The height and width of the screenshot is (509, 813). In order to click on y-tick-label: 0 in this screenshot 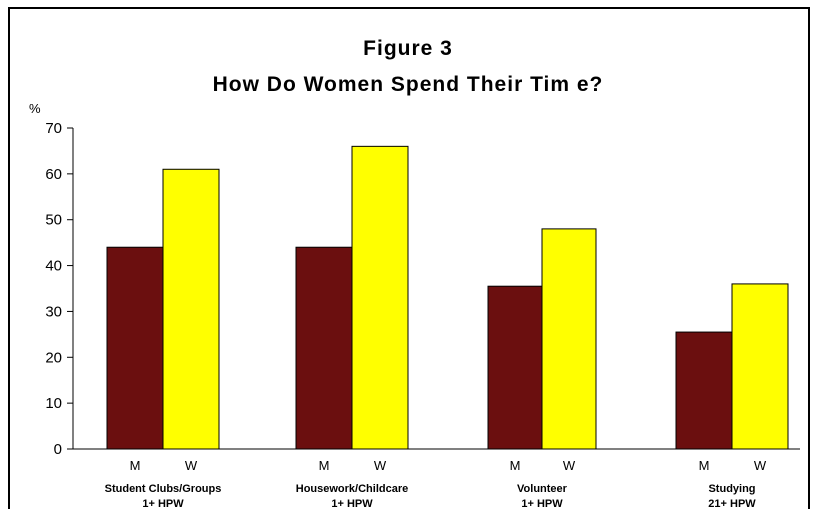, I will do `click(58, 449)`.